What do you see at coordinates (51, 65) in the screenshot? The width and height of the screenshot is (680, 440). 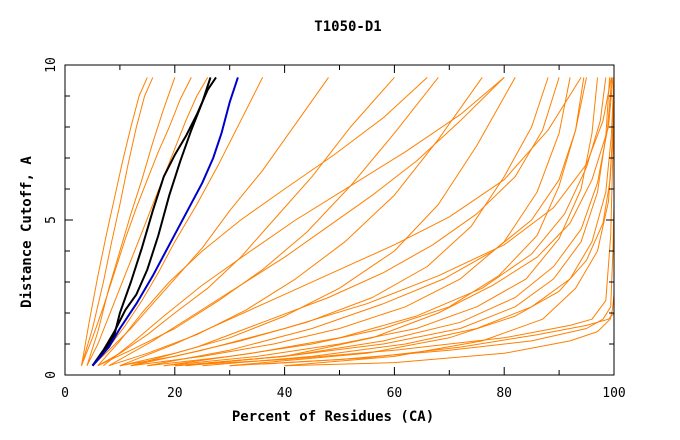 I see `y-tick-label: 10` at bounding box center [51, 65].